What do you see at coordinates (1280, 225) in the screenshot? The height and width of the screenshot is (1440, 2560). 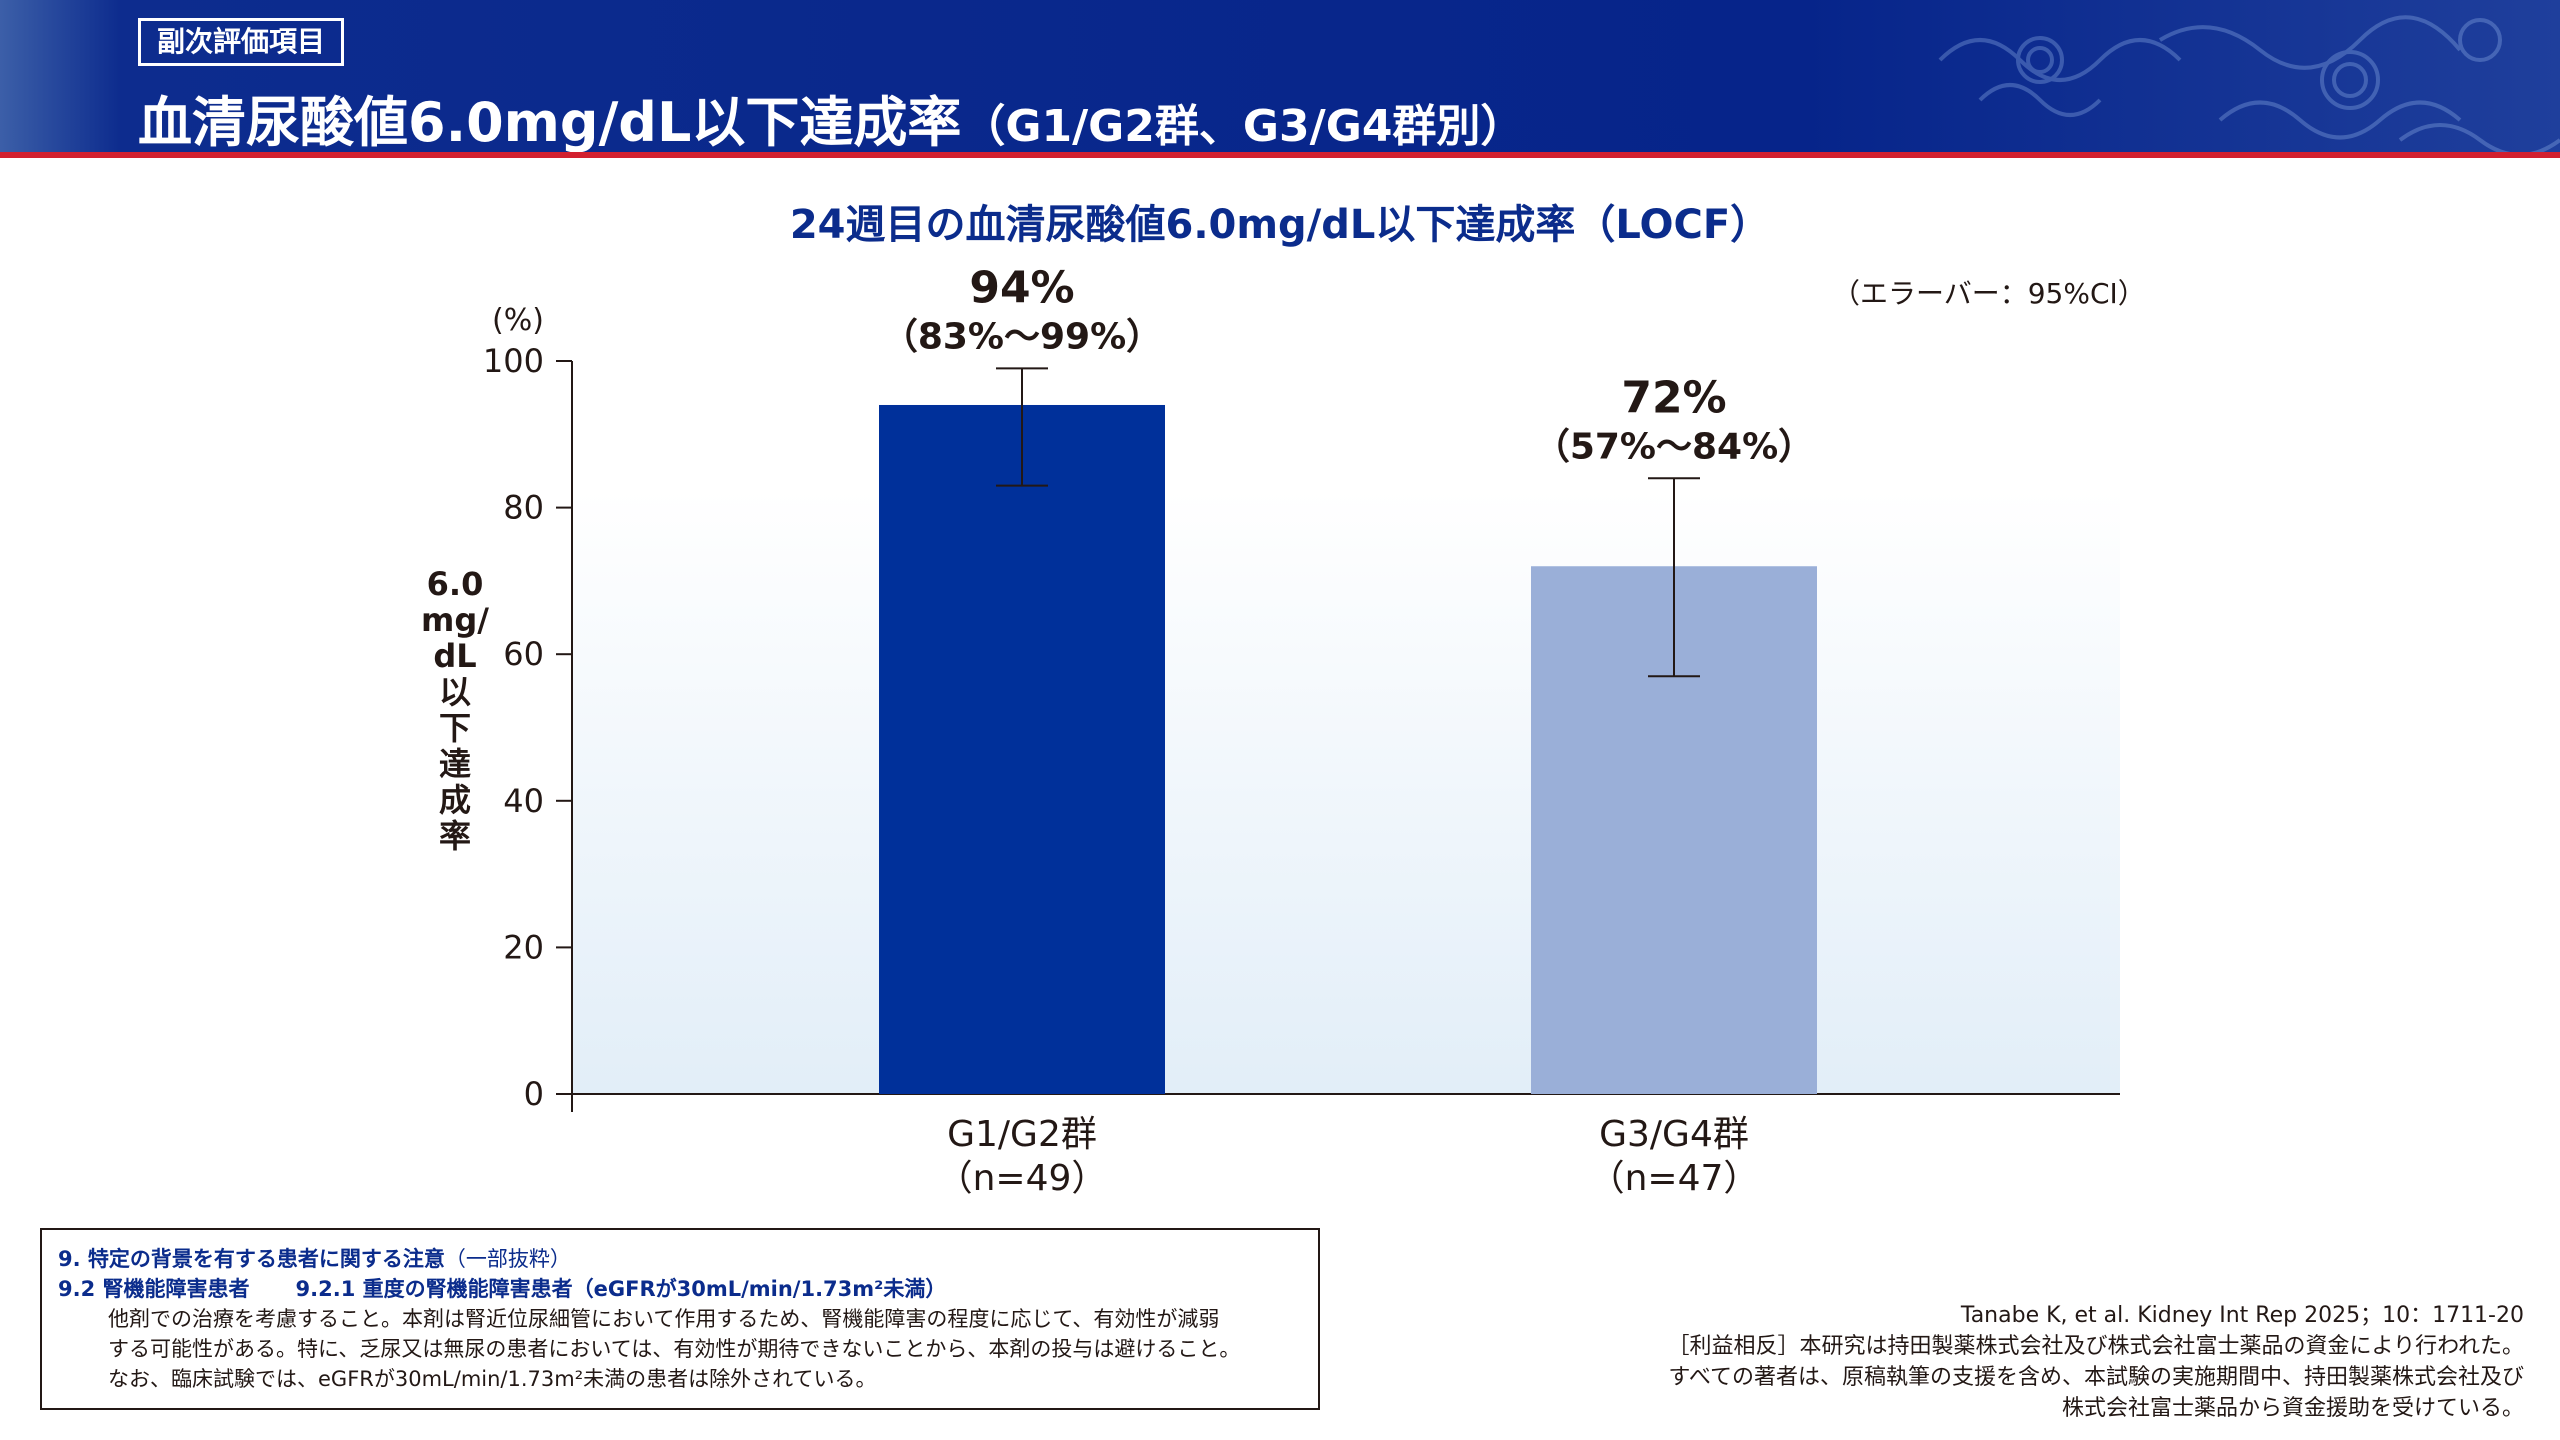 I see `chart-title: 24週目の血清尿酸値6.0mg/dL以下達成率（LOCF）` at bounding box center [1280, 225].